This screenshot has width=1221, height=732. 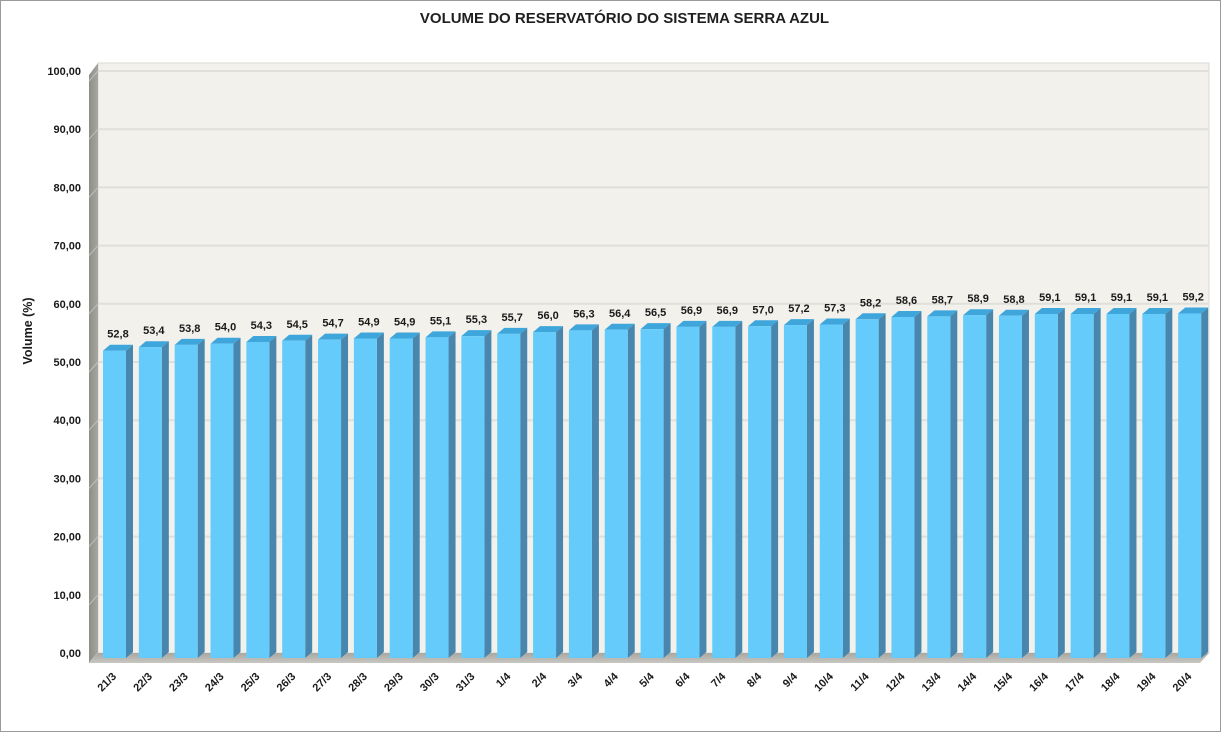 What do you see at coordinates (583, 314) in the screenshot?
I see `value-label: 56,3` at bounding box center [583, 314].